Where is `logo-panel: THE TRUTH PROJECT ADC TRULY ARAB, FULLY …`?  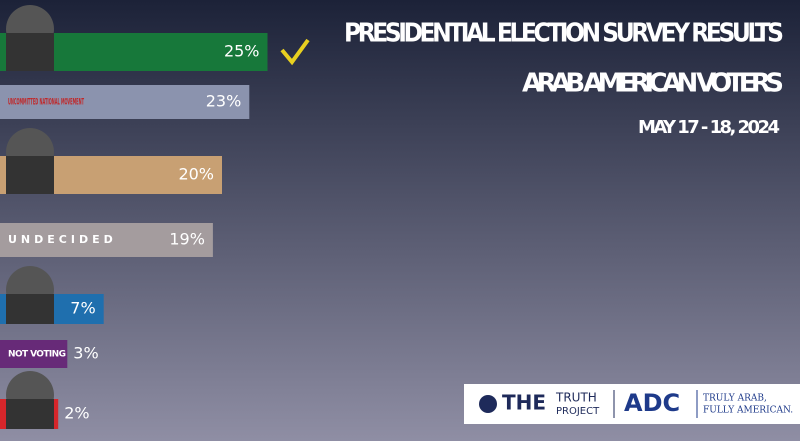 logo-panel: THE TRUTH PROJECT ADC TRULY ARAB, FULLY … is located at coordinates (632, 404).